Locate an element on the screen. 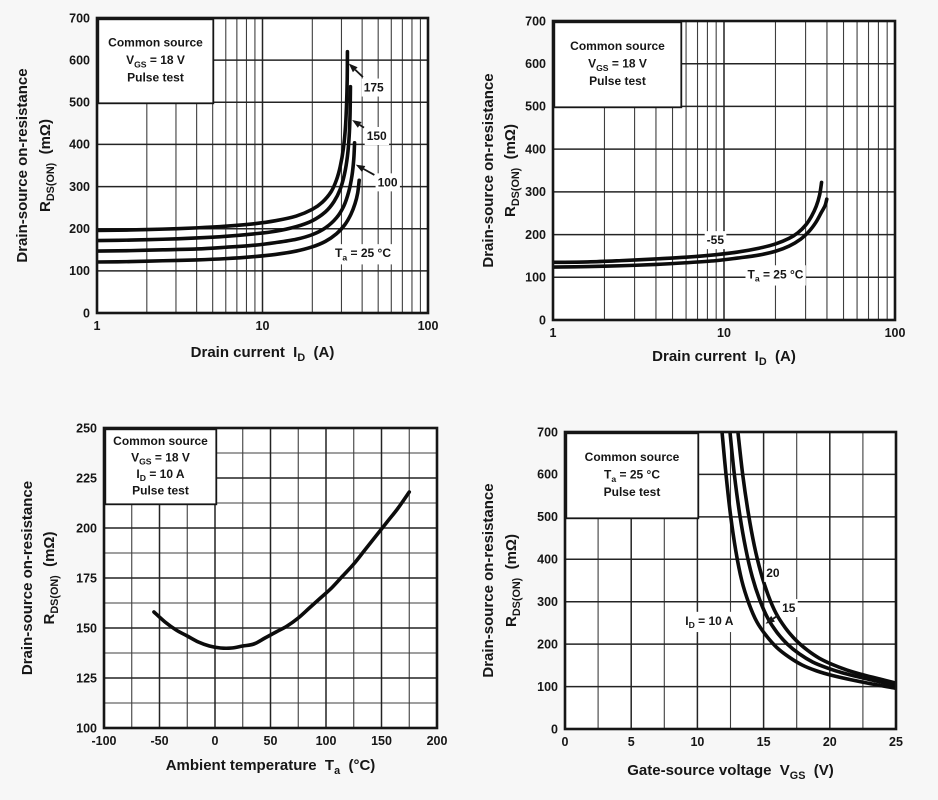 The width and height of the screenshot is (938, 800). x-axis-title: Drain current ID (A) is located at coordinates (724, 358).